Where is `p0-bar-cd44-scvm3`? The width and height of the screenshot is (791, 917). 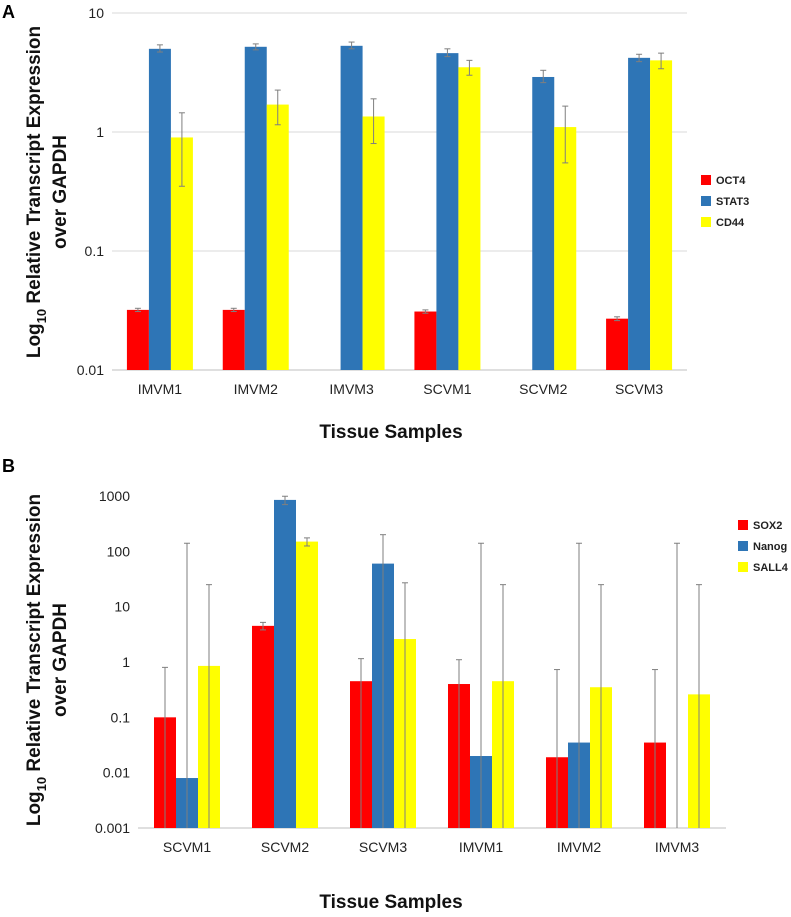 p0-bar-cd44-scvm3 is located at coordinates (661, 215).